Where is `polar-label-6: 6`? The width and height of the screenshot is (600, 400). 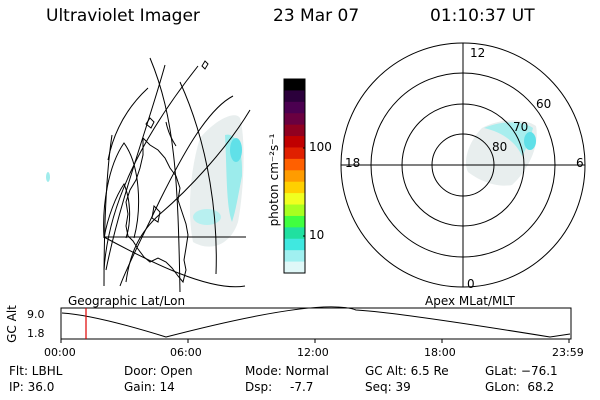
polar-label-6: 6 is located at coordinates (580, 163).